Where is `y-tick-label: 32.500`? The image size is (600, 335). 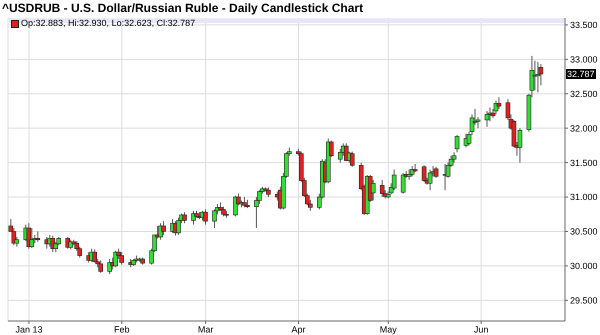 y-tick-label: 32.500 is located at coordinates (584, 93).